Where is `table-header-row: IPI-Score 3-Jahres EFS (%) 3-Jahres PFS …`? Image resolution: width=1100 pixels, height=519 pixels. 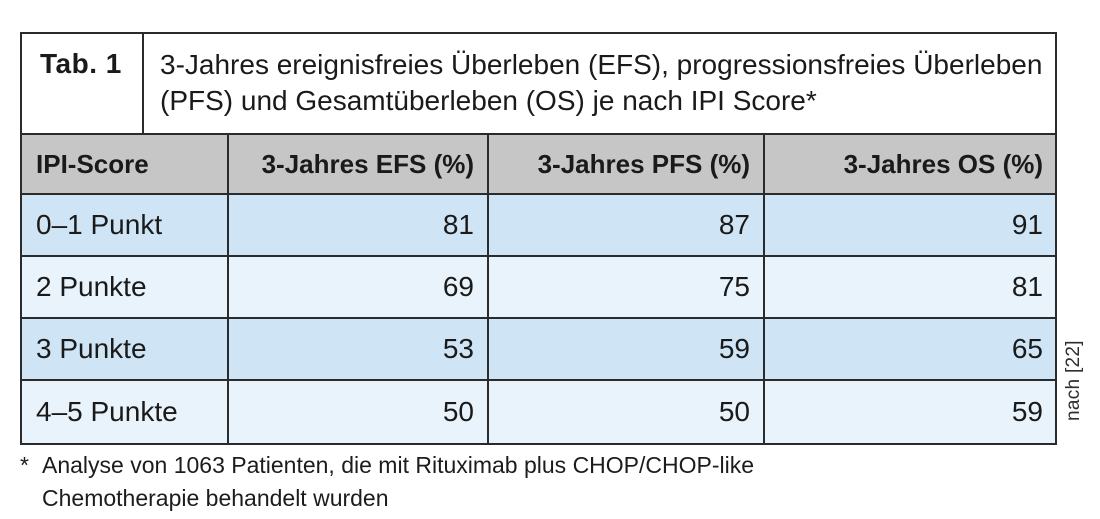 table-header-row: IPI-Score 3-Jahres EFS (%) 3-Jahres PFS … is located at coordinates (538, 165).